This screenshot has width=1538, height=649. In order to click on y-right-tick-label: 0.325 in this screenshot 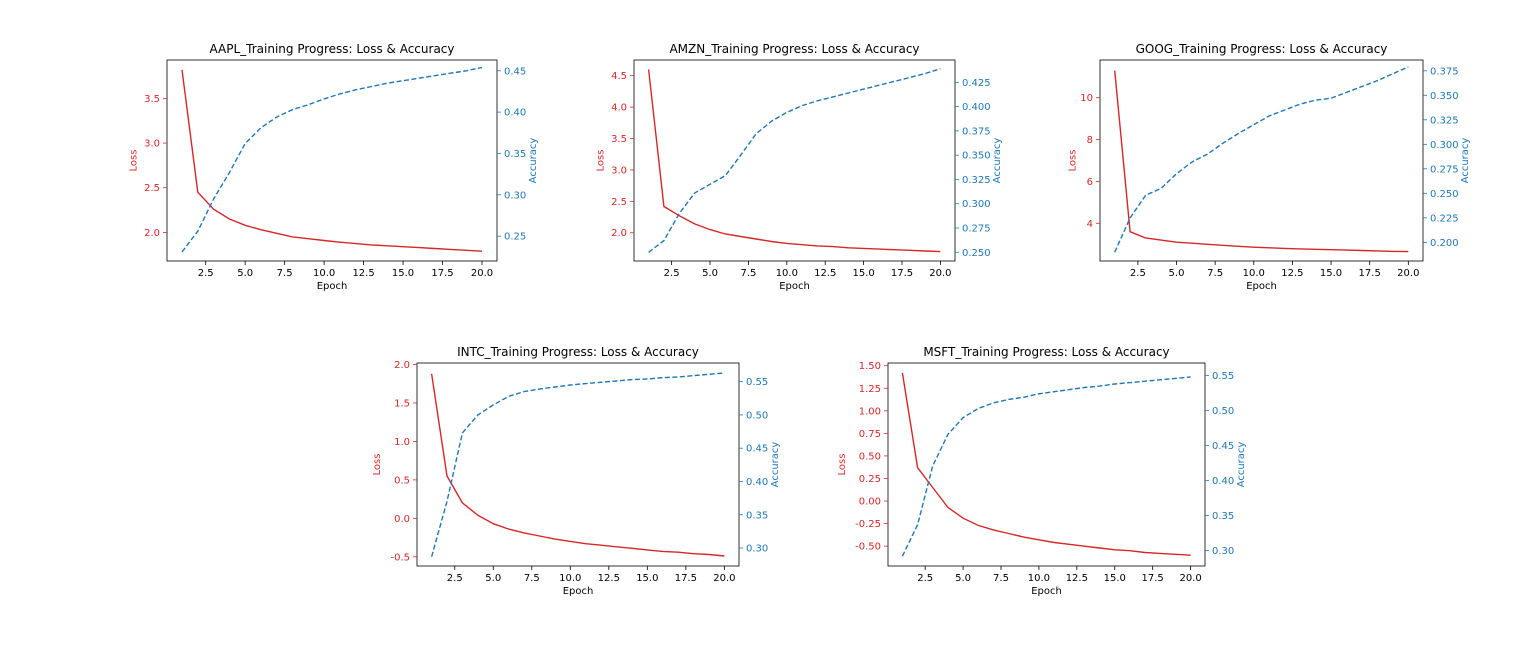, I will do `click(976, 180)`.